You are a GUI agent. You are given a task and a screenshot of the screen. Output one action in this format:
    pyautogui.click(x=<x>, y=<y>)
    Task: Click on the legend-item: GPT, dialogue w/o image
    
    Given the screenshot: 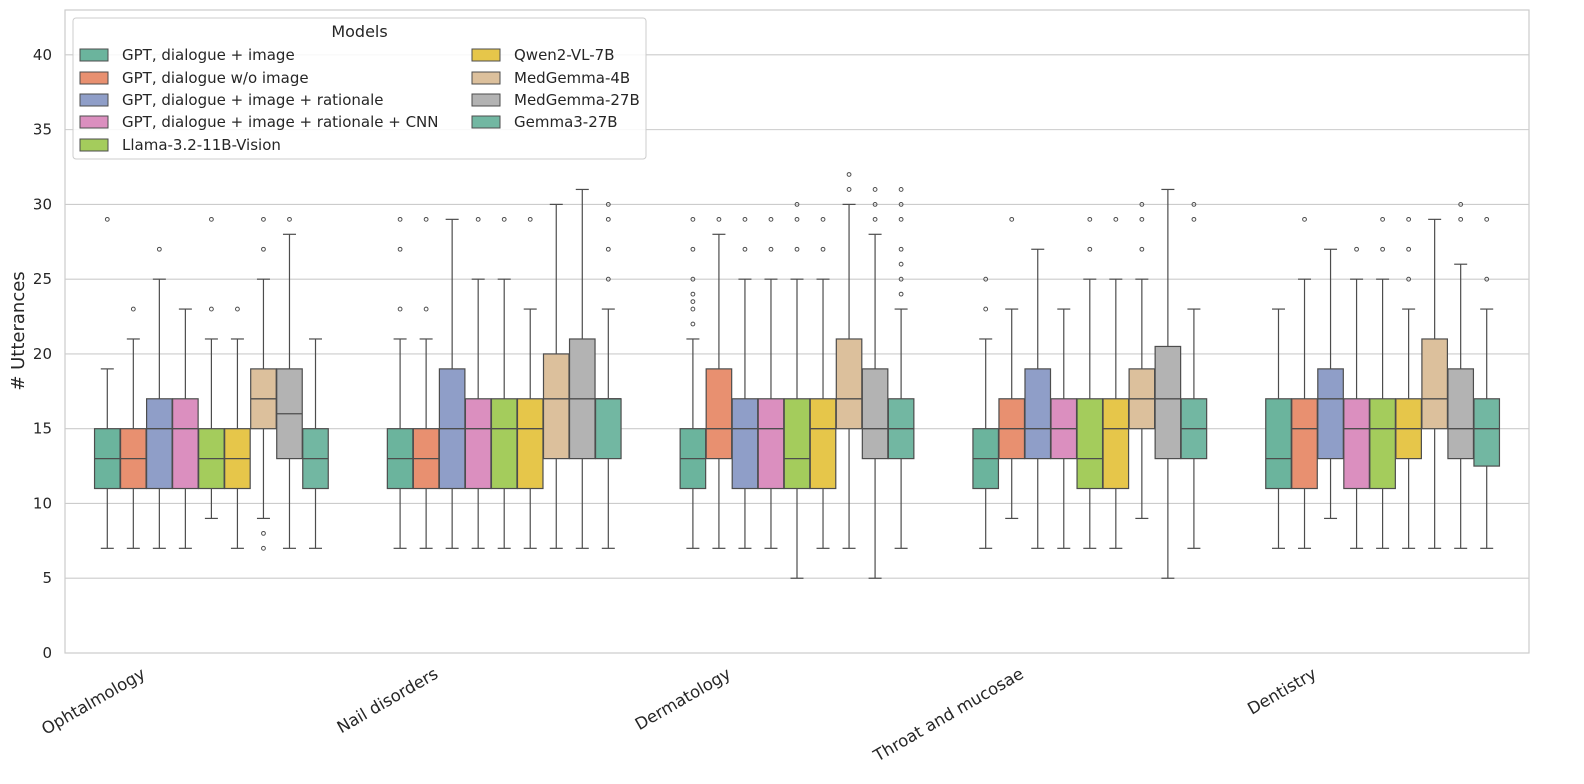 What is the action you would take?
    pyautogui.click(x=194, y=78)
    